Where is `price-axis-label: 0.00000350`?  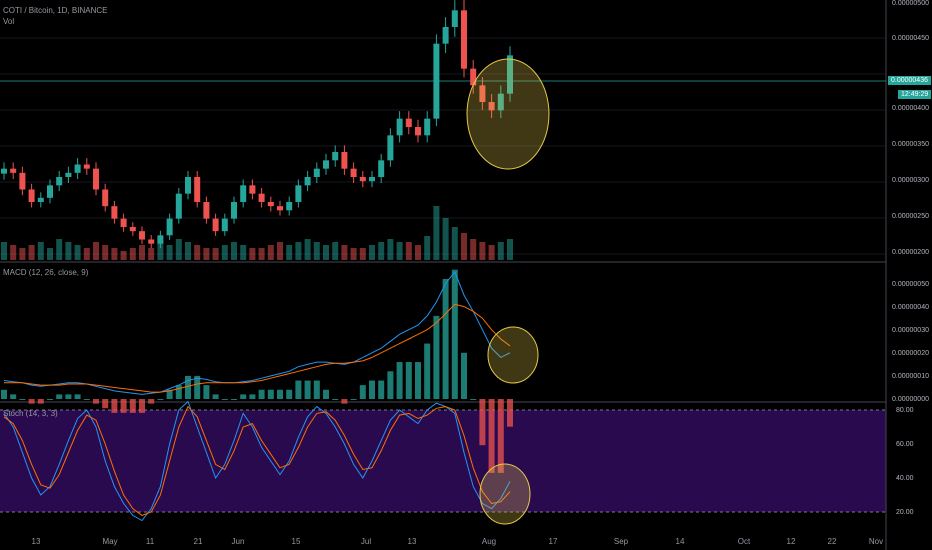 price-axis-label: 0.00000350 is located at coordinates (910, 144).